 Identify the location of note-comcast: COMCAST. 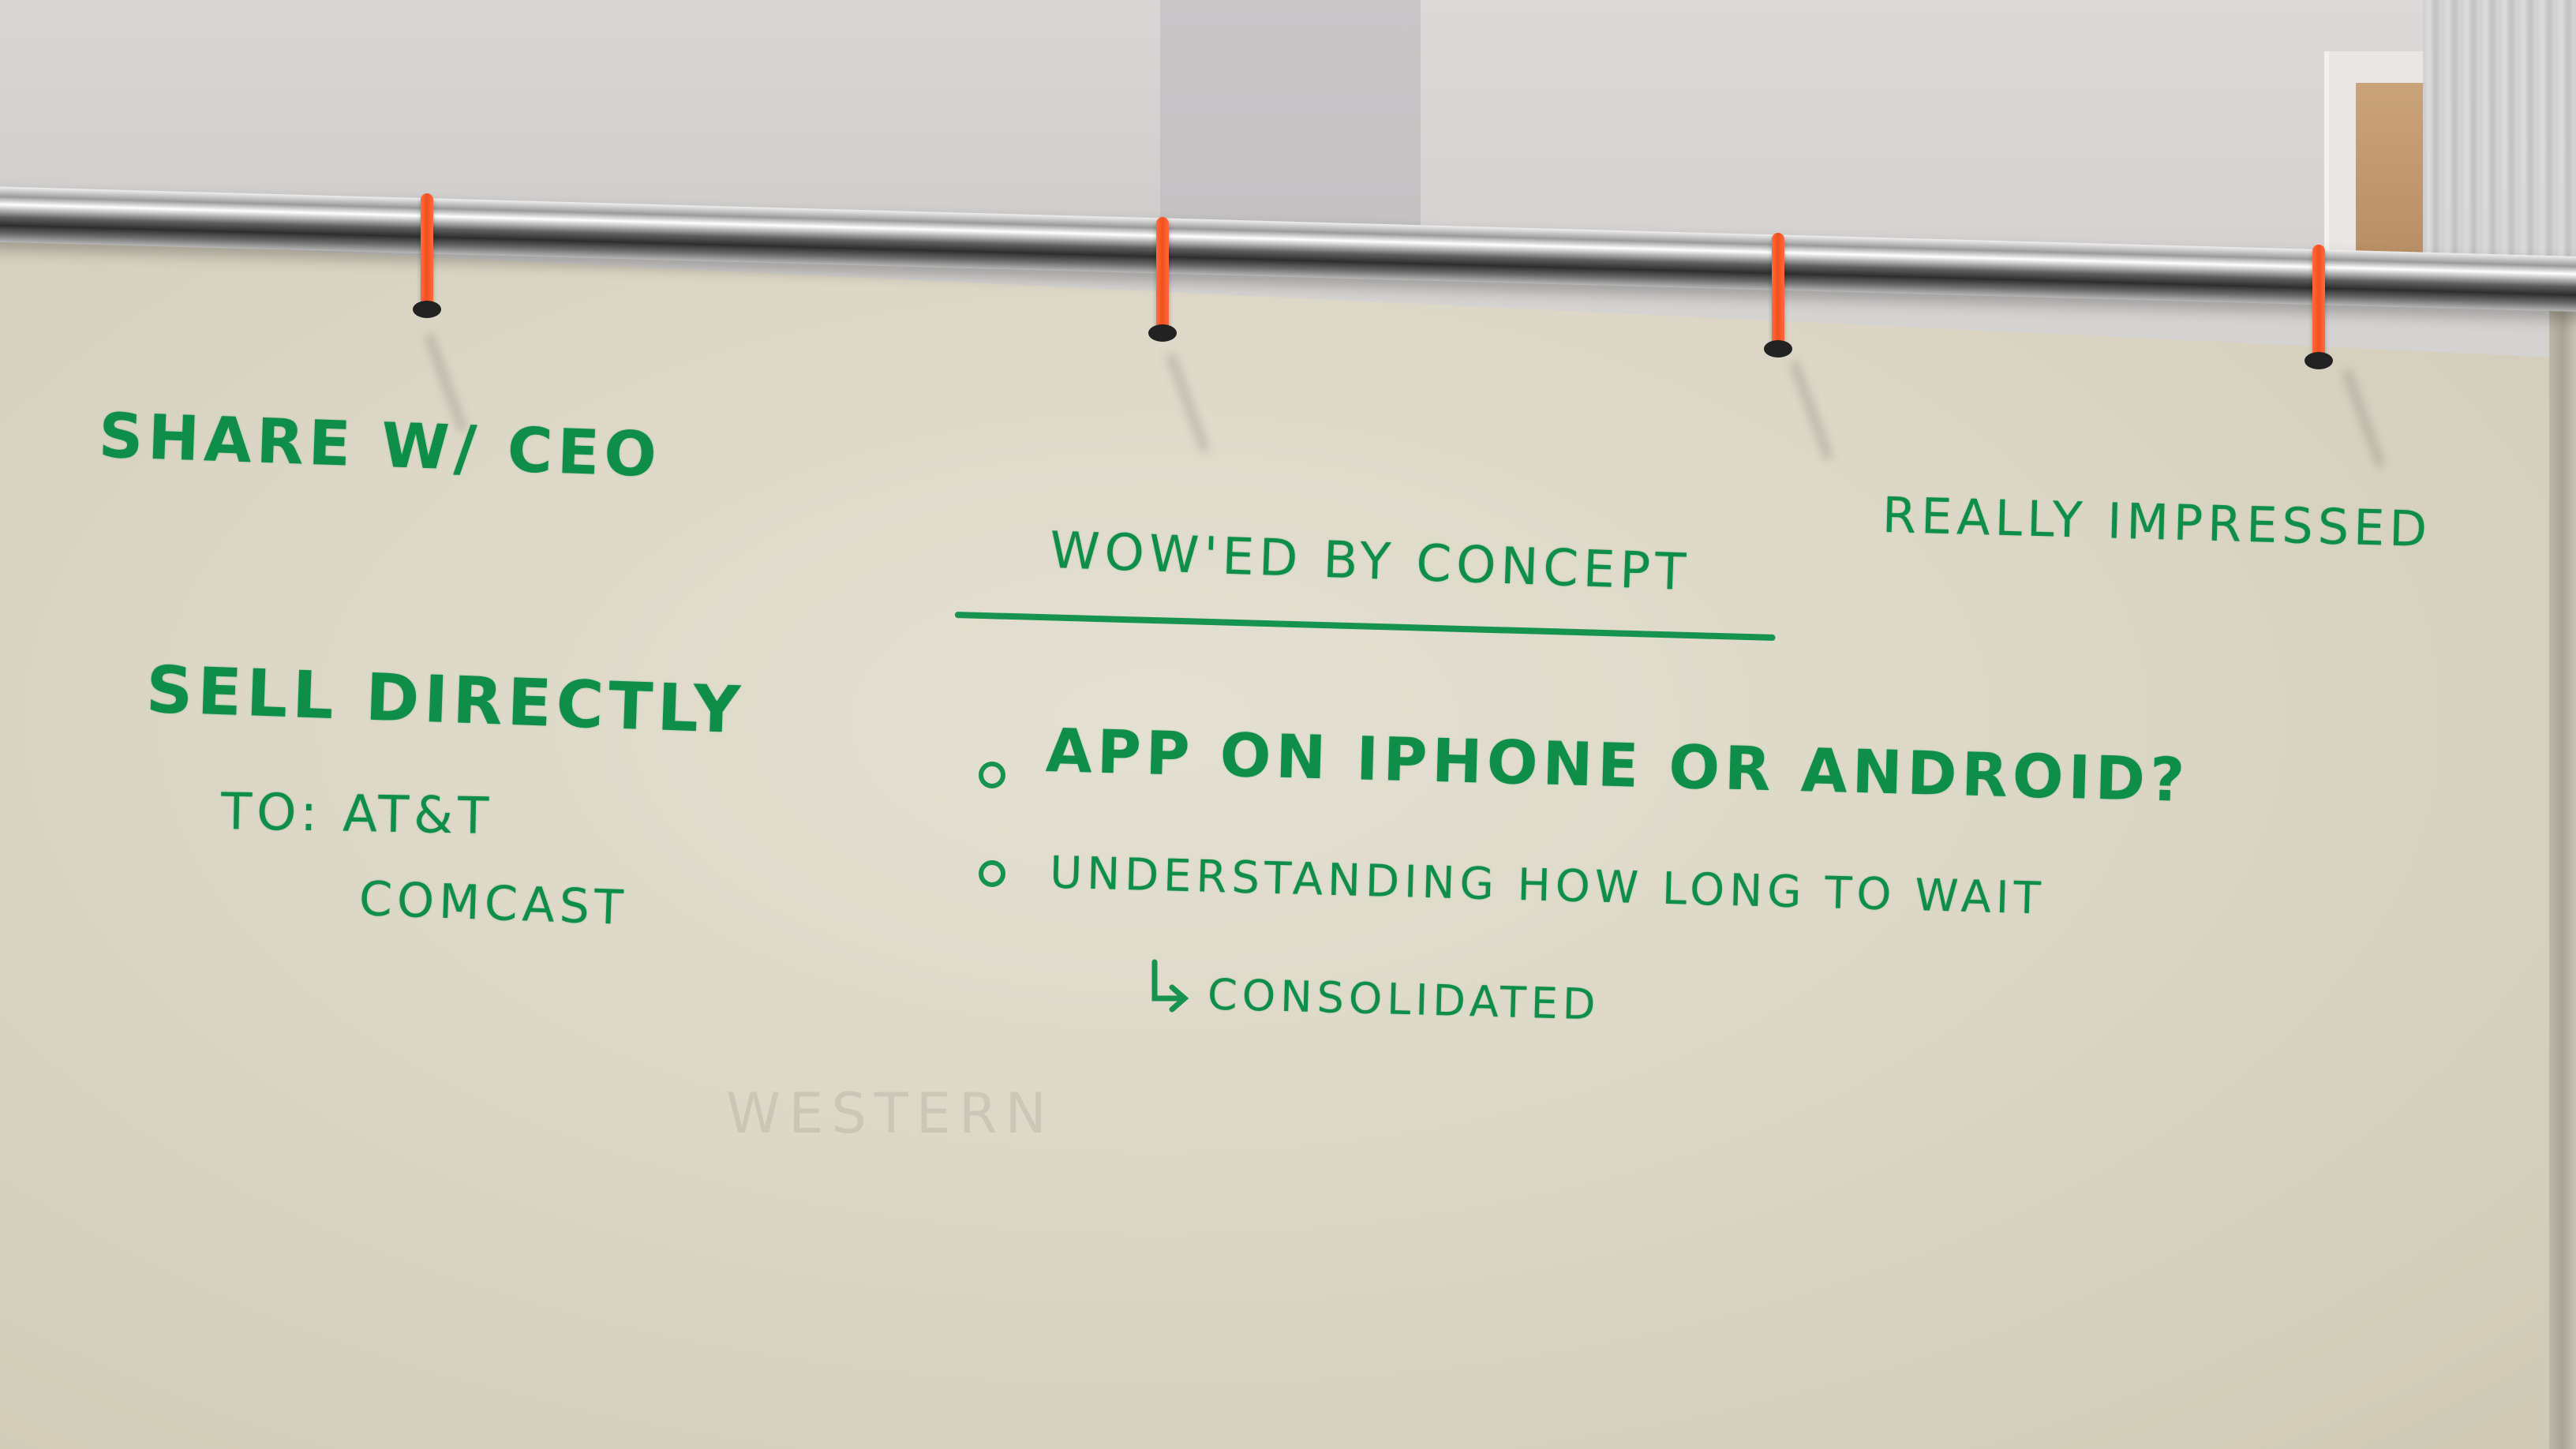
(493, 903).